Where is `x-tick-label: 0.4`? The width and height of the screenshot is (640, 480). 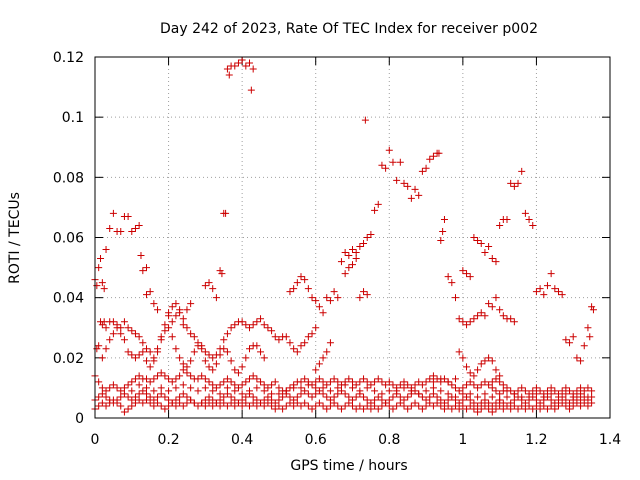
x-tick-label: 0.4 is located at coordinates (242, 440).